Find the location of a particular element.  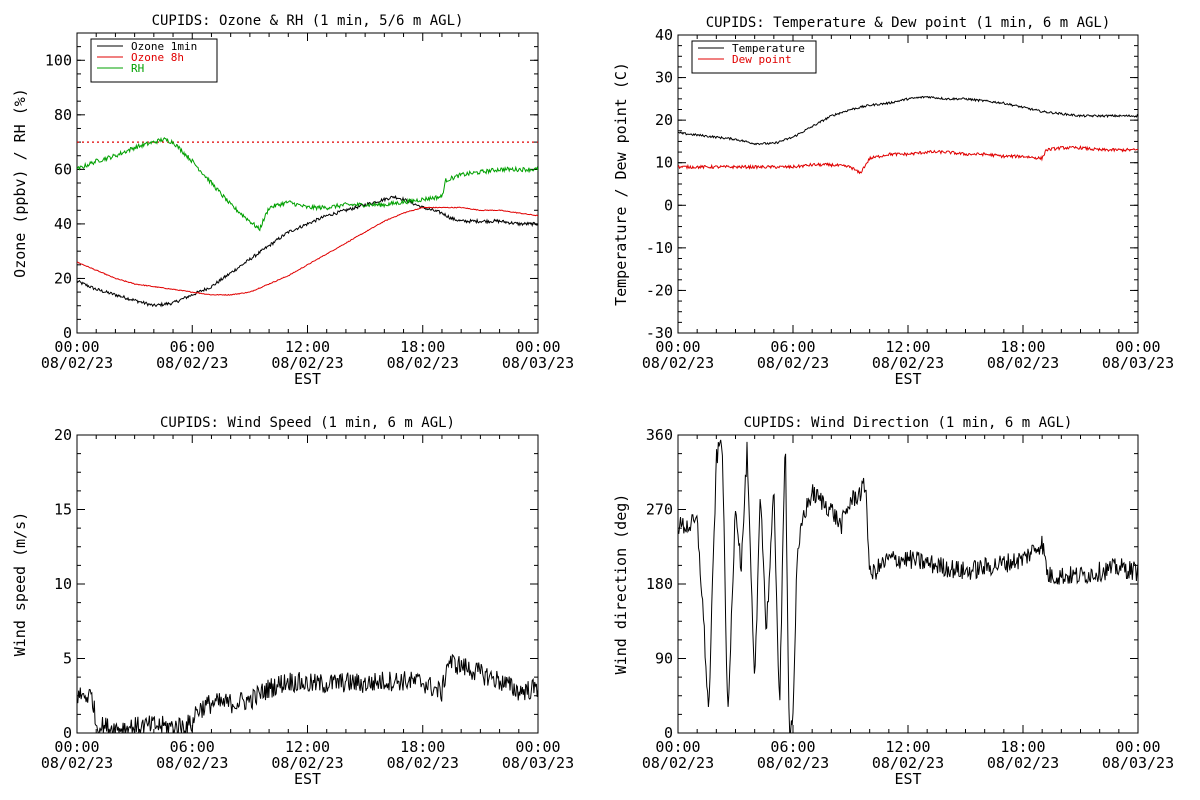

chart-title: CUPIDS: Wind Direction (1 min, 6 m AGL) is located at coordinates (908, 423).